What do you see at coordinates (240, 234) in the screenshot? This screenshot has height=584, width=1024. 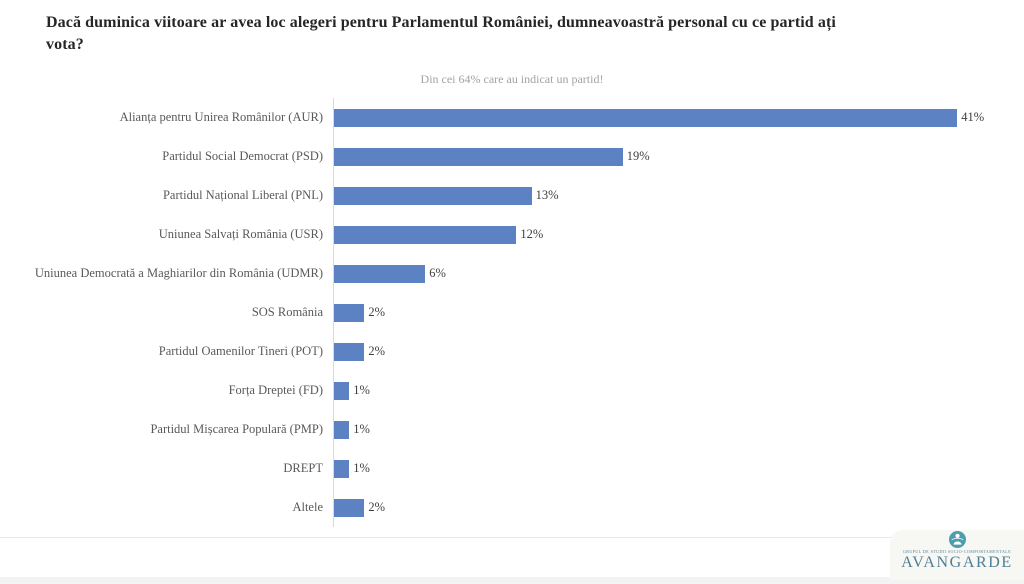 I see `category-label: Uniunea Salvați România (USR)` at bounding box center [240, 234].